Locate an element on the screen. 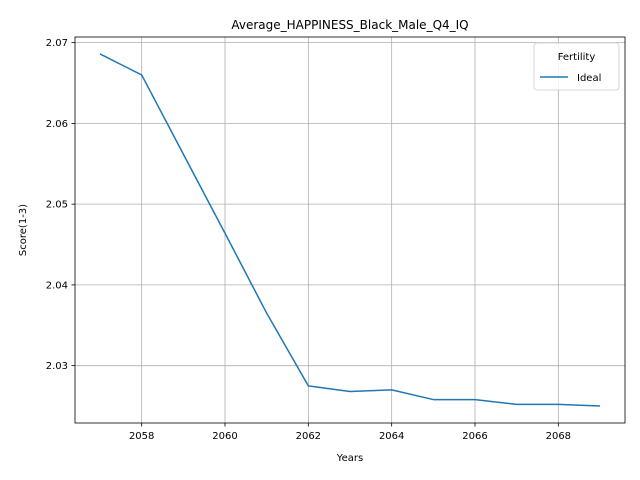  legend: Fertility Ideal is located at coordinates (576, 66).